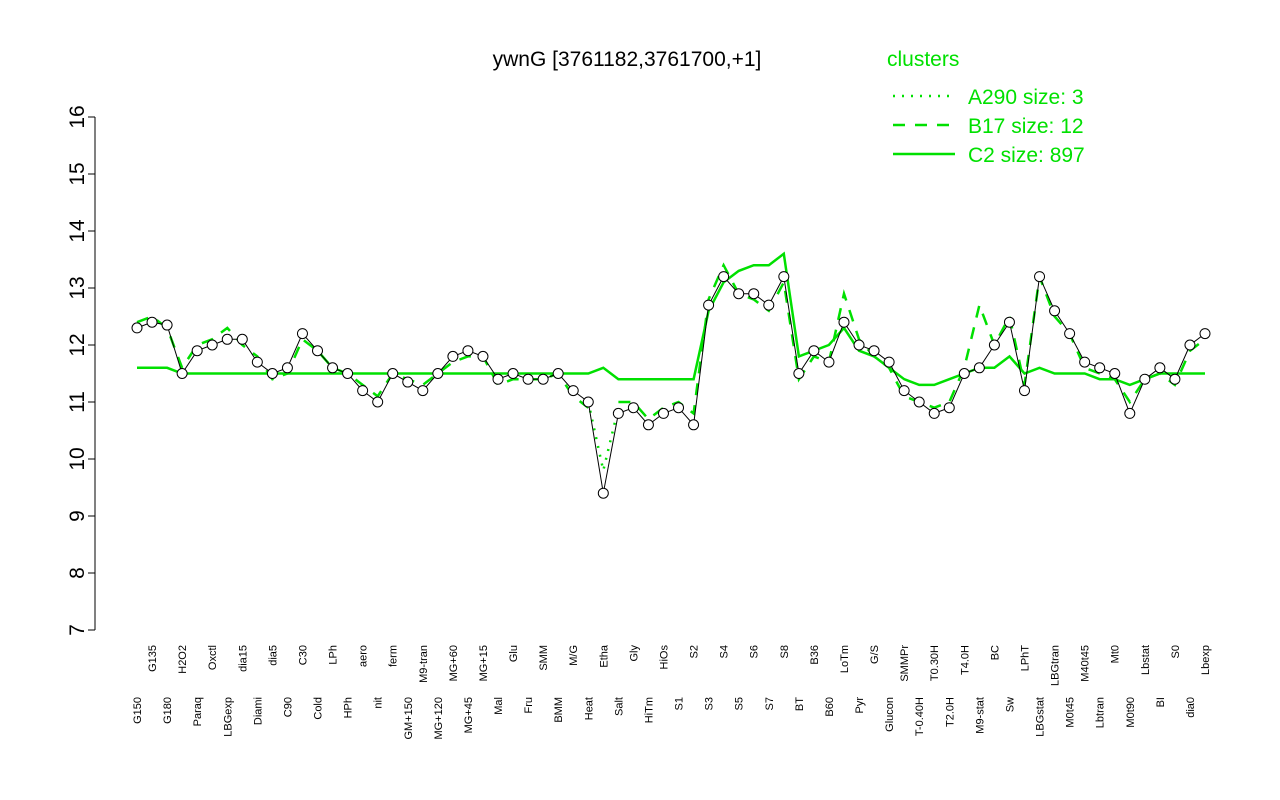  I want to click on x-tick-label: S1, so click(680, 703).